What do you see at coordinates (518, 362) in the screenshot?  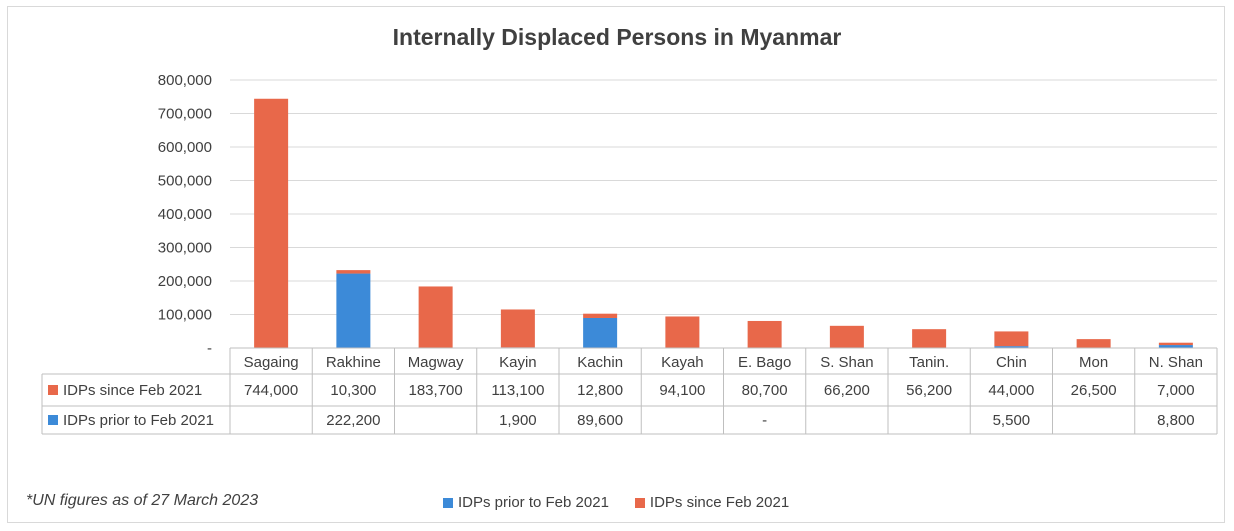 I see `x-tick-label: Kayin` at bounding box center [518, 362].